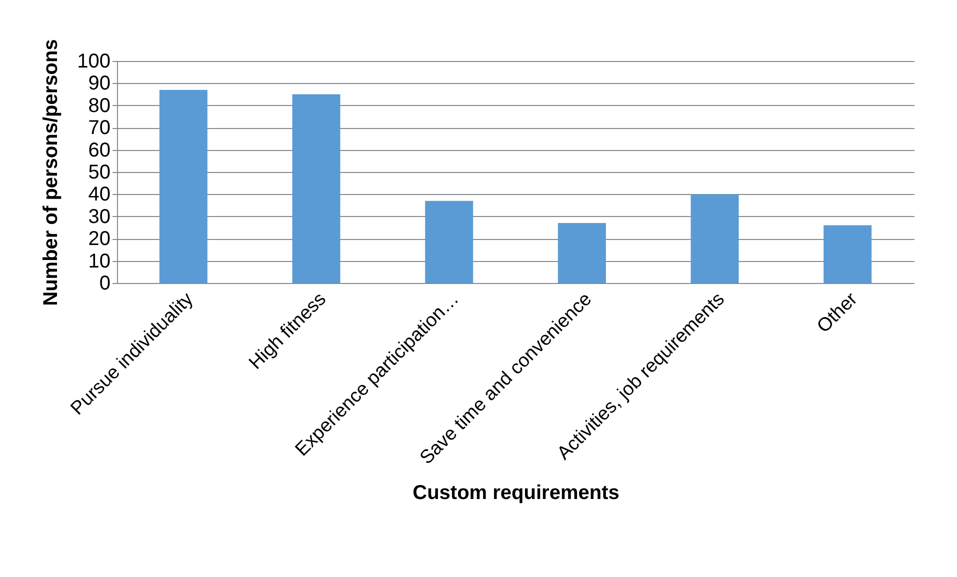 This screenshot has height=577, width=957. What do you see at coordinates (104, 283) in the screenshot?
I see `y-tick-label: 0` at bounding box center [104, 283].